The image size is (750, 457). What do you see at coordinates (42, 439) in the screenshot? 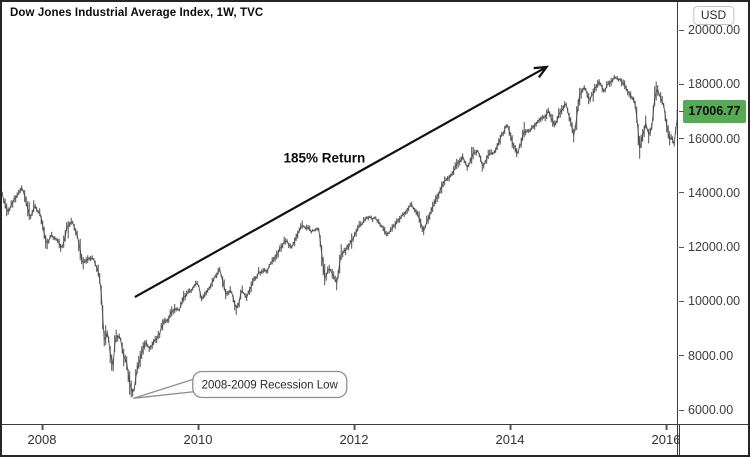
I see `year-tick-label: 2008` at bounding box center [42, 439].